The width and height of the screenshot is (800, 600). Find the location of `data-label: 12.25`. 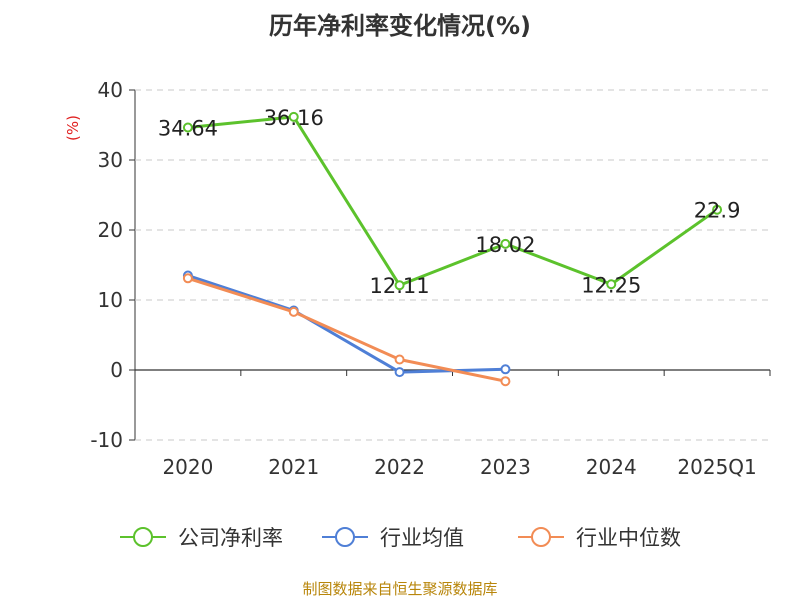

data-label: 12.25 is located at coordinates (611, 285).